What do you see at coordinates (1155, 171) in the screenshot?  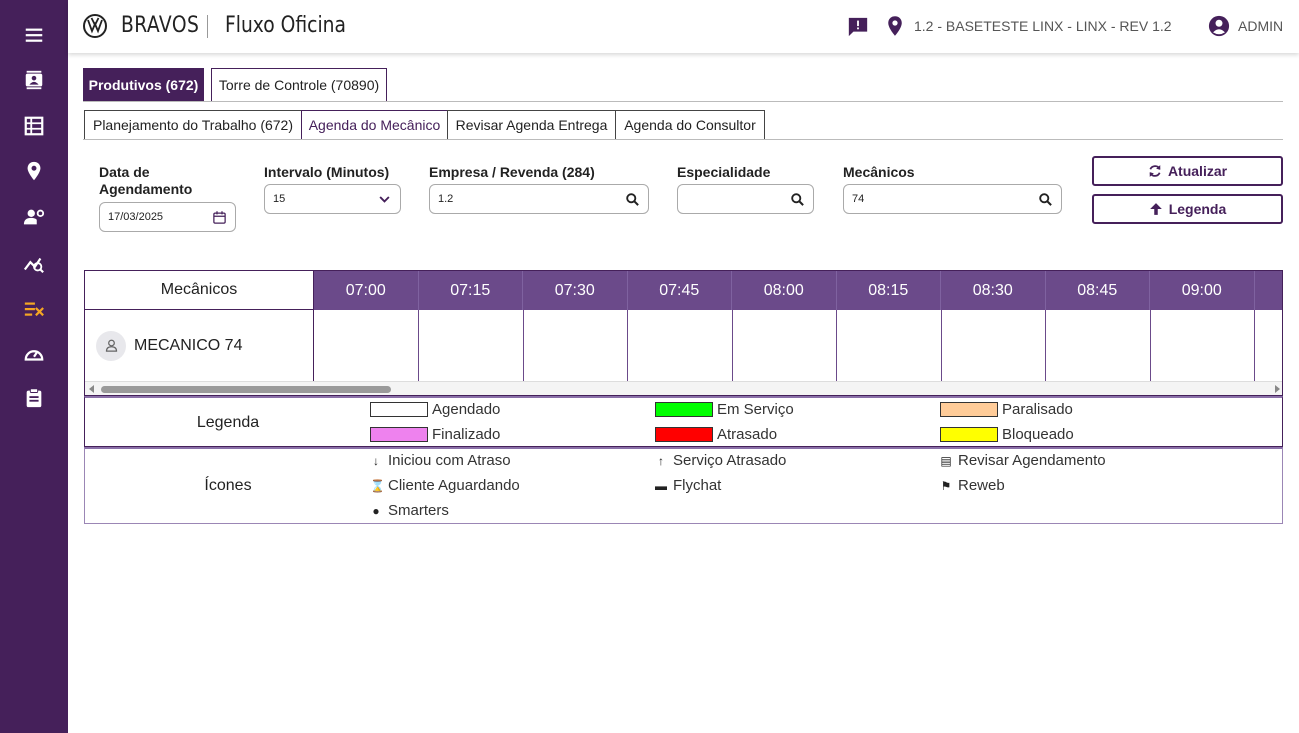 I see `refresh-icon` at bounding box center [1155, 171].